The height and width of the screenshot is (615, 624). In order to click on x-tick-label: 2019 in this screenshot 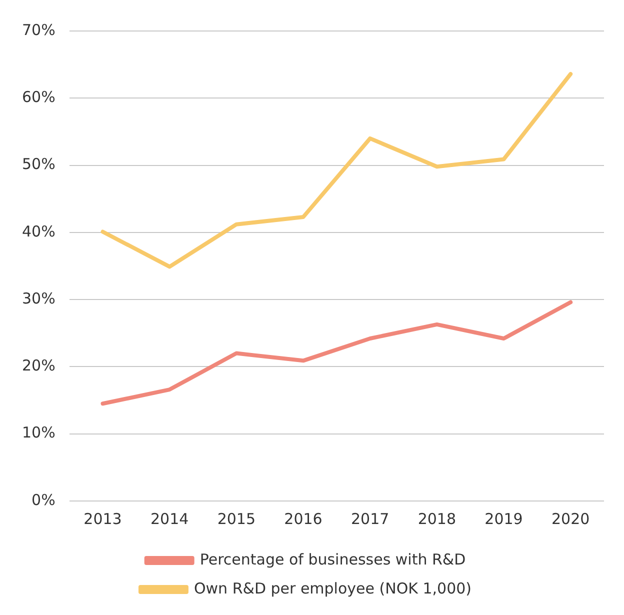, I will do `click(503, 519)`.